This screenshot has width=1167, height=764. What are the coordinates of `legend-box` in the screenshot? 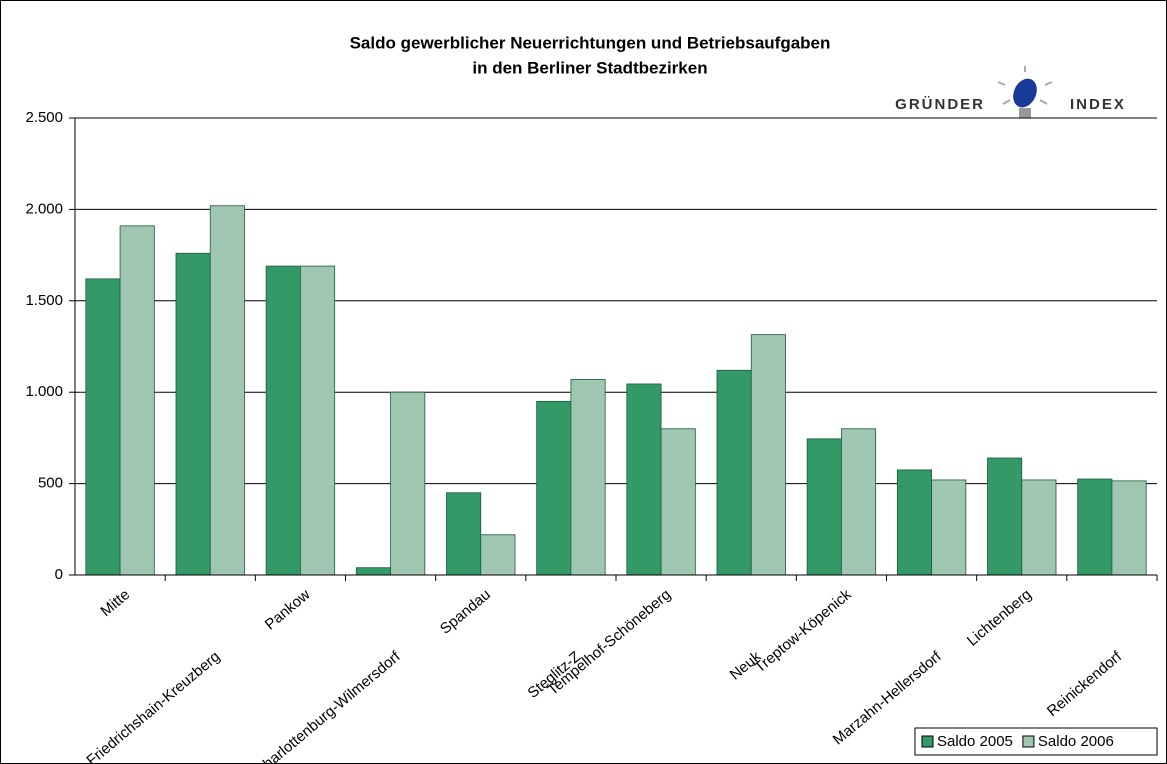 It's located at (1036, 741).